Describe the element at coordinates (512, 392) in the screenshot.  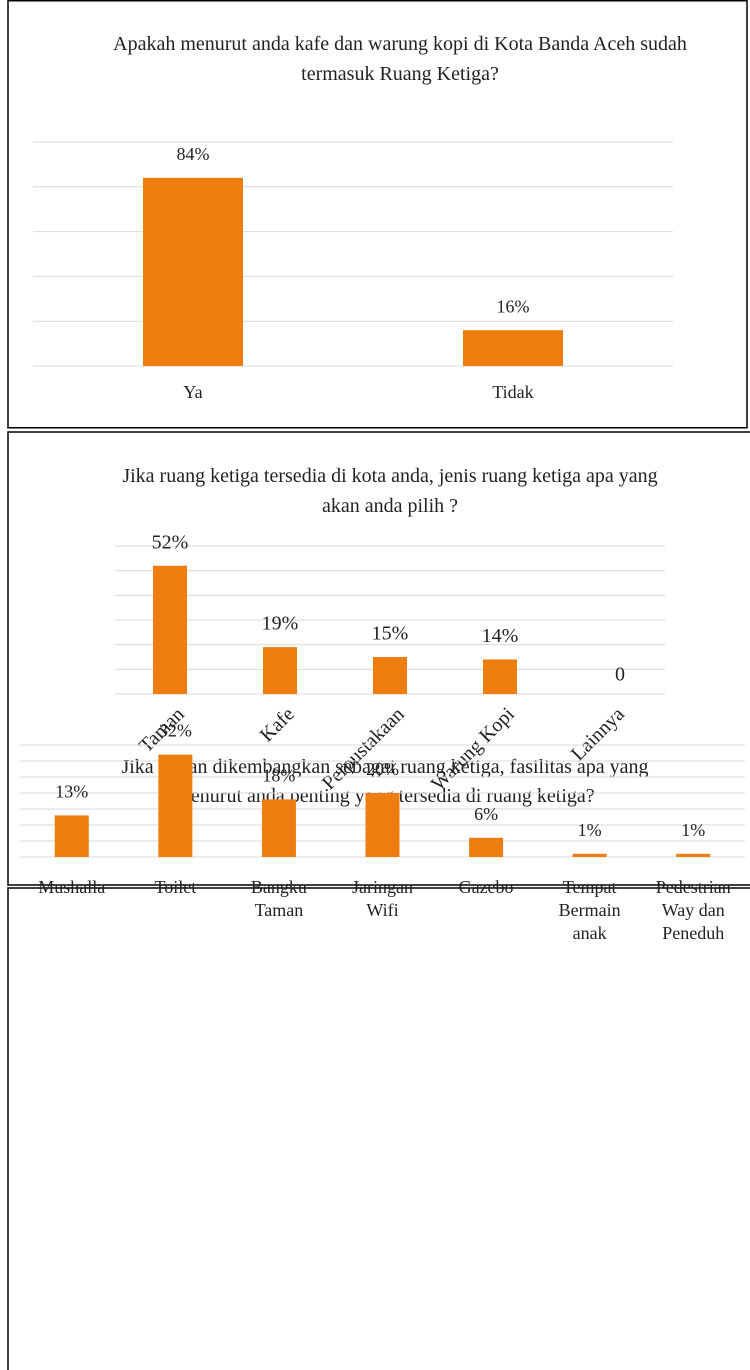
I see `x-tick-label: Tidak` at that location.